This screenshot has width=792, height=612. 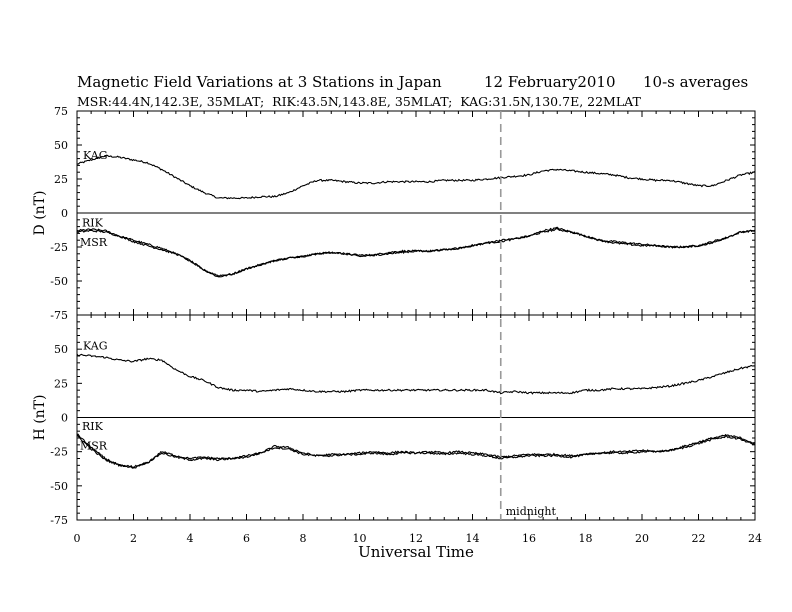 What do you see at coordinates (528, 315) in the screenshot?
I see `overlay: midnight` at bounding box center [528, 315].